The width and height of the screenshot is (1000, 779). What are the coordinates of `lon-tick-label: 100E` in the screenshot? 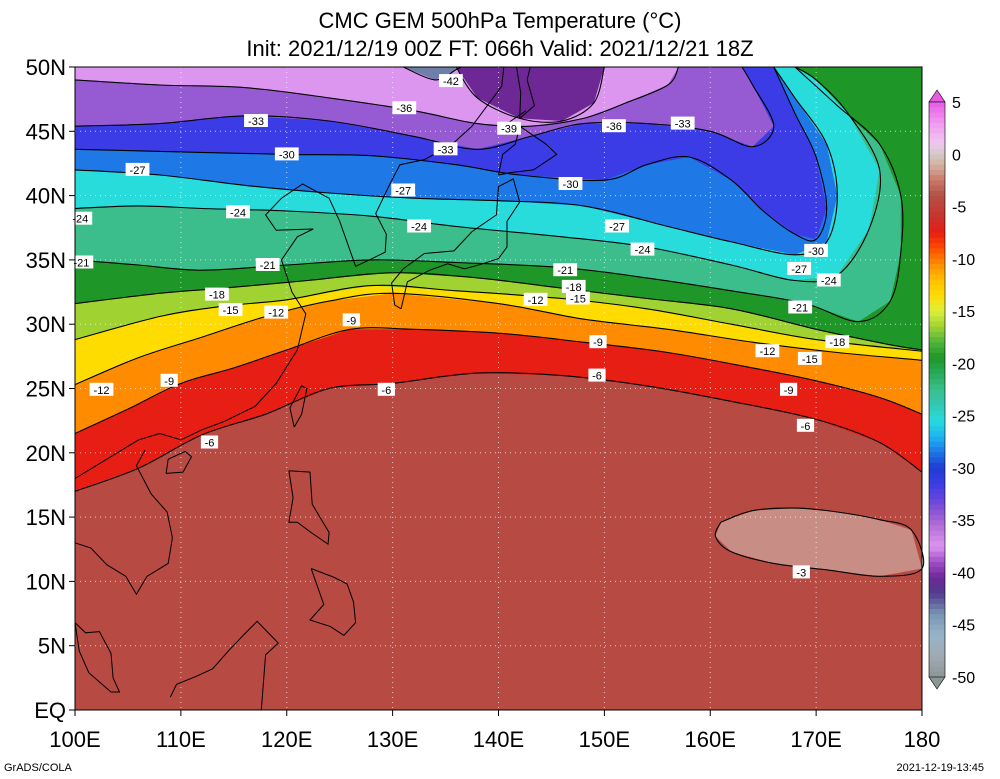 It's located at (74, 739).